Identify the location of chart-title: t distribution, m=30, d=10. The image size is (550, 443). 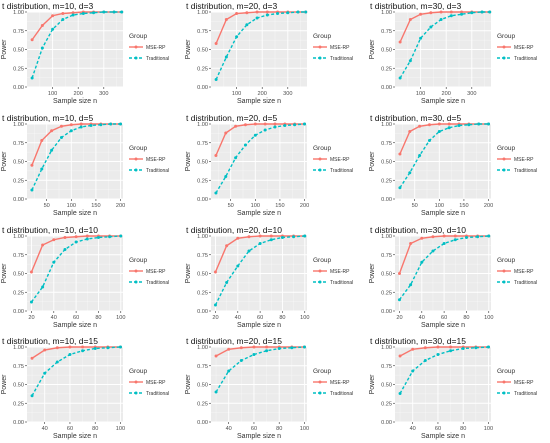
(418, 230).